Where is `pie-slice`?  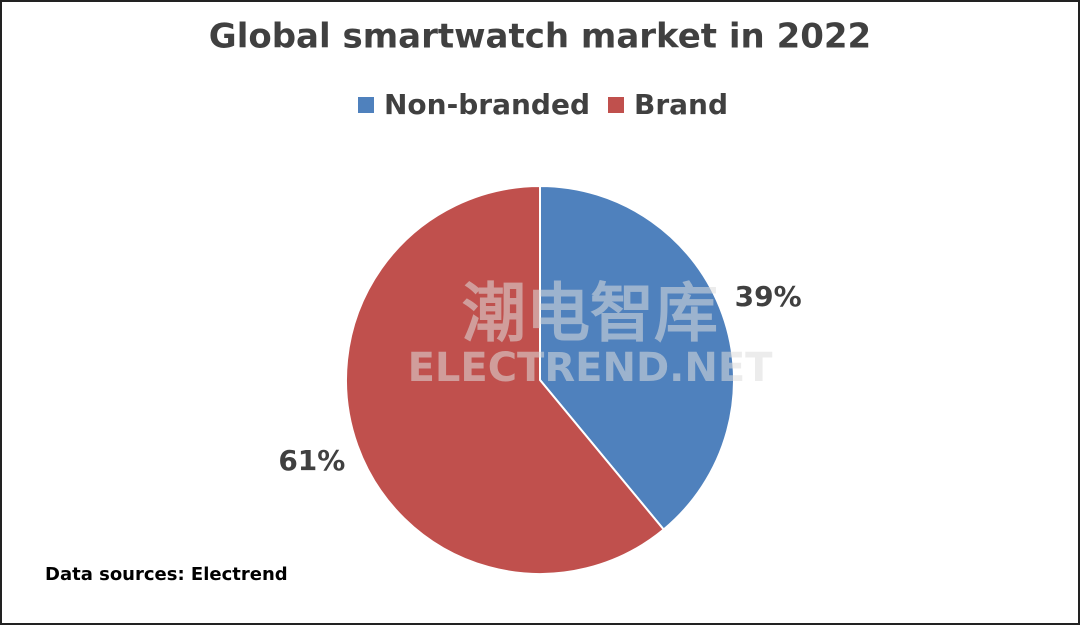
pie-slice is located at coordinates (637, 357).